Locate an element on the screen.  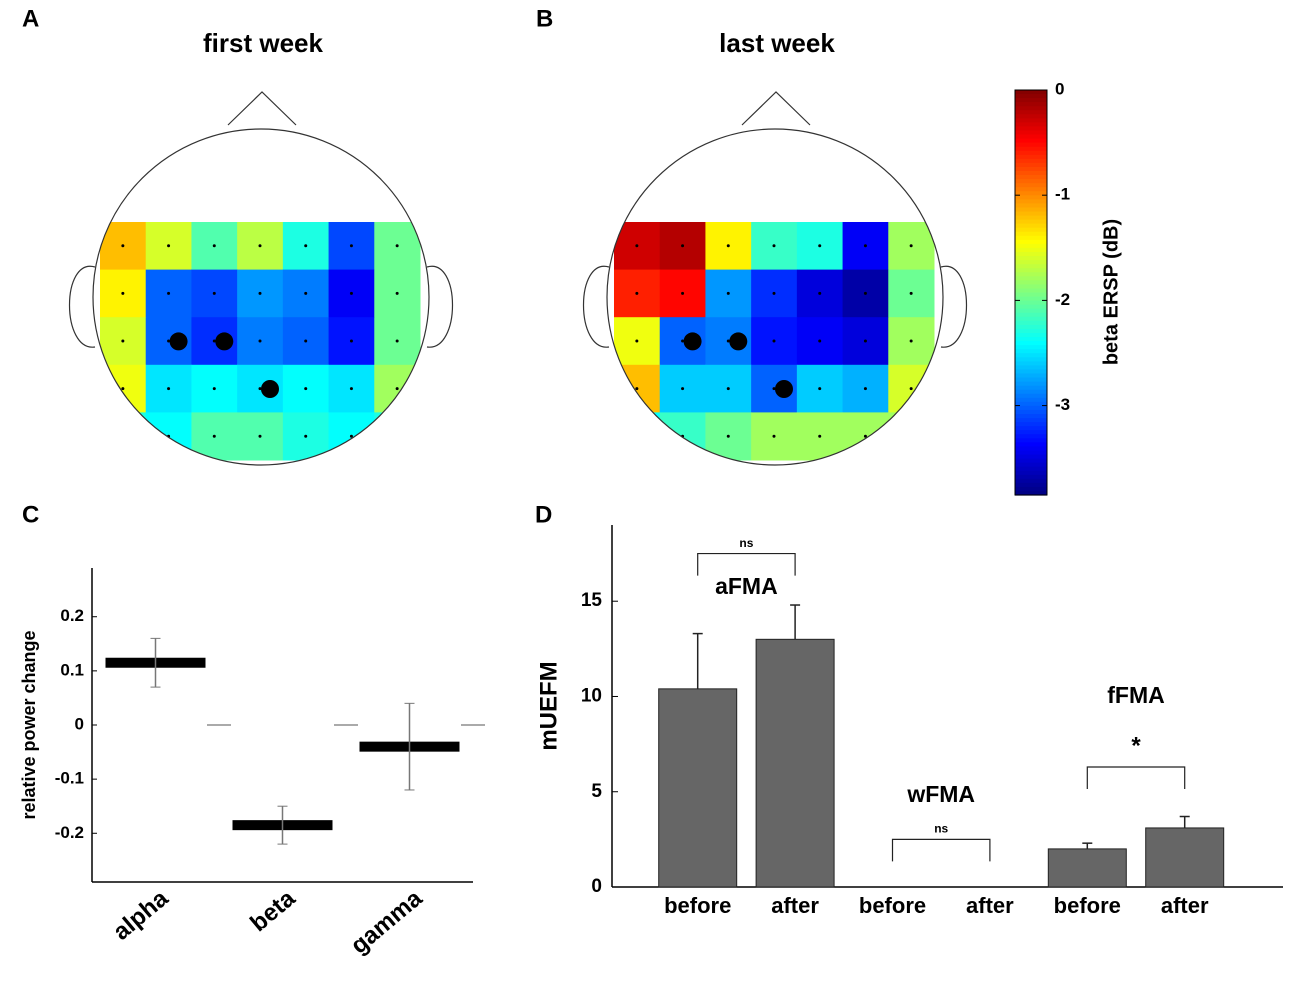
x-tick-label: beta is located at coordinates (273, 910).